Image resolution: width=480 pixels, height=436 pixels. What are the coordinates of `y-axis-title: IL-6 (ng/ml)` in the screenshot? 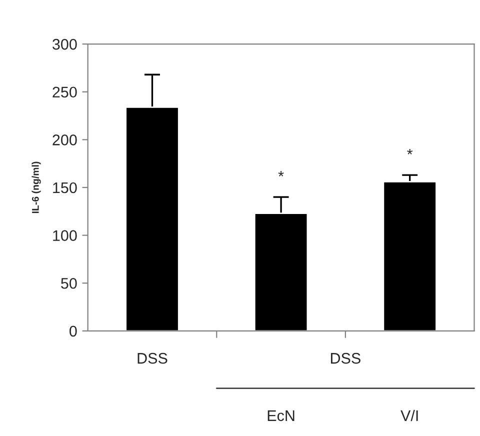 It's located at (36, 188).